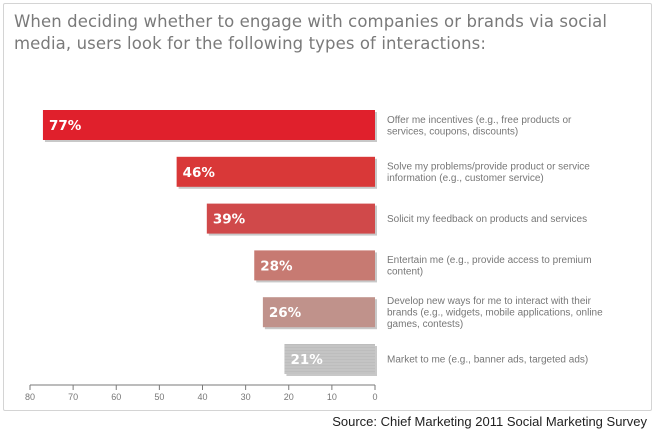 This screenshot has width=659, height=447. Describe the element at coordinates (374, 397) in the screenshot. I see `x-tick-label: 0` at that location.